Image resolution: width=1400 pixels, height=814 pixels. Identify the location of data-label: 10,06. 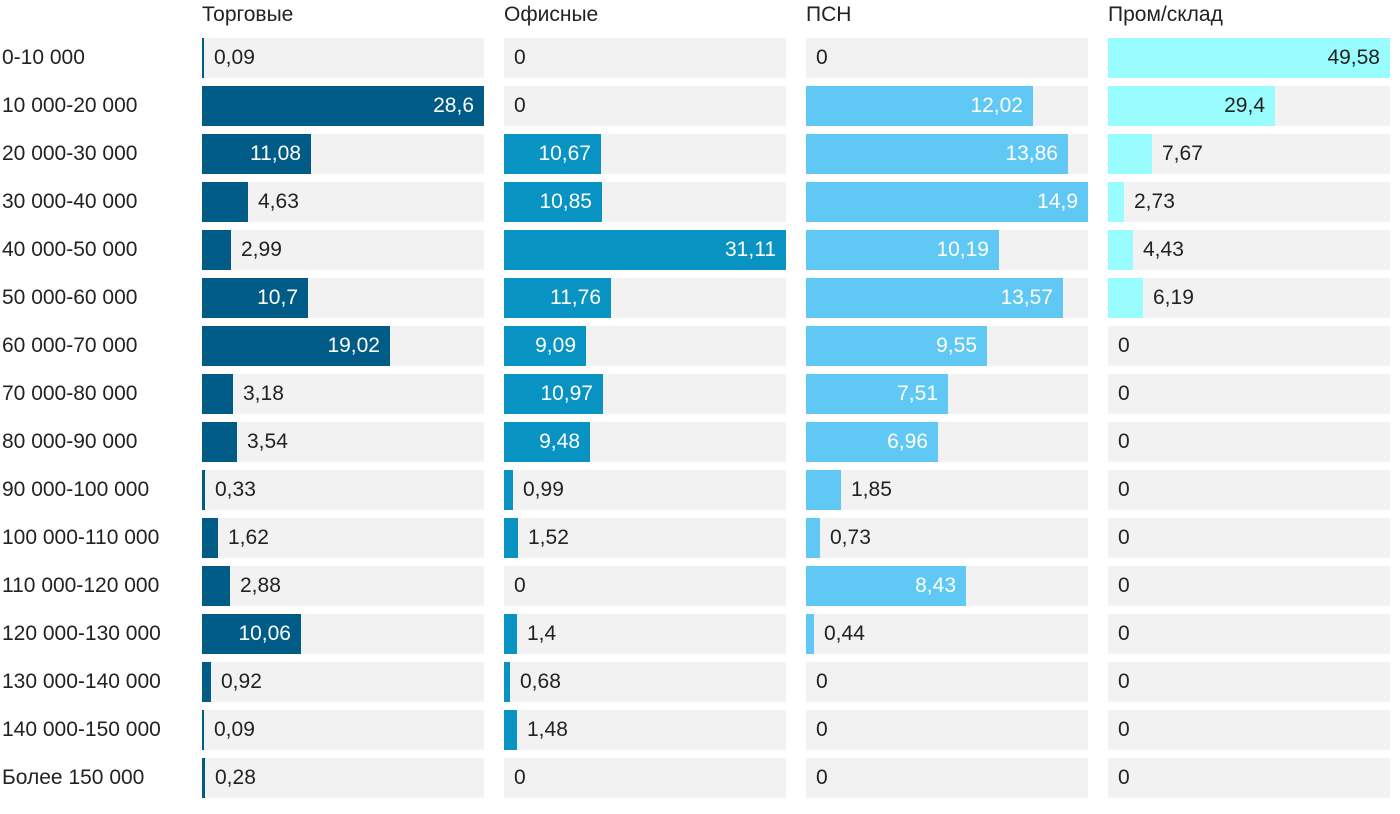
(264, 633).